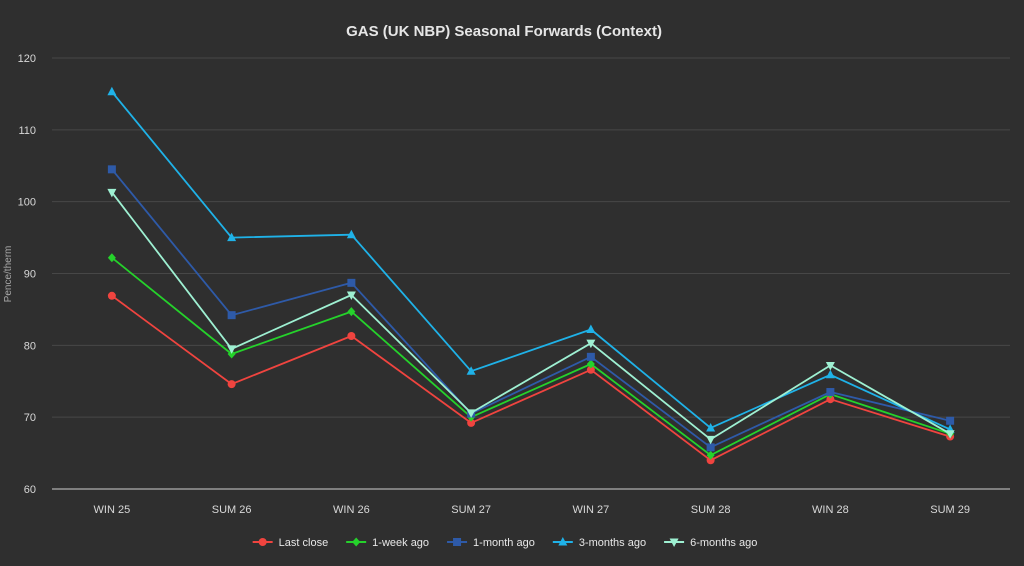 The width and height of the screenshot is (1024, 566). I want to click on legend-label: Last close, so click(304, 543).